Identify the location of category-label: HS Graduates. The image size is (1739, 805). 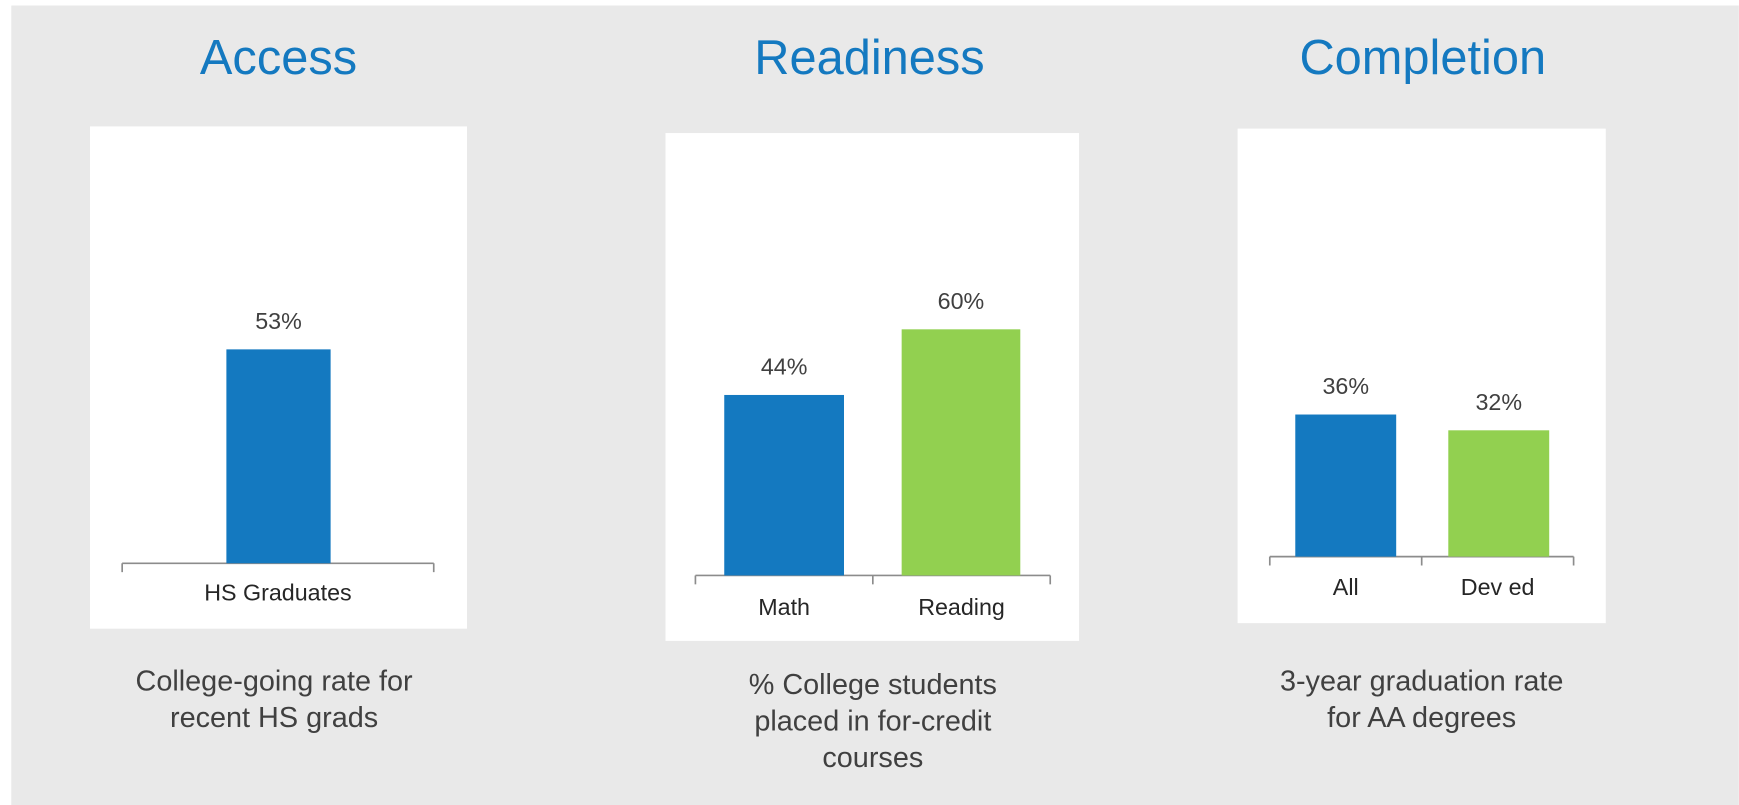
(277, 592).